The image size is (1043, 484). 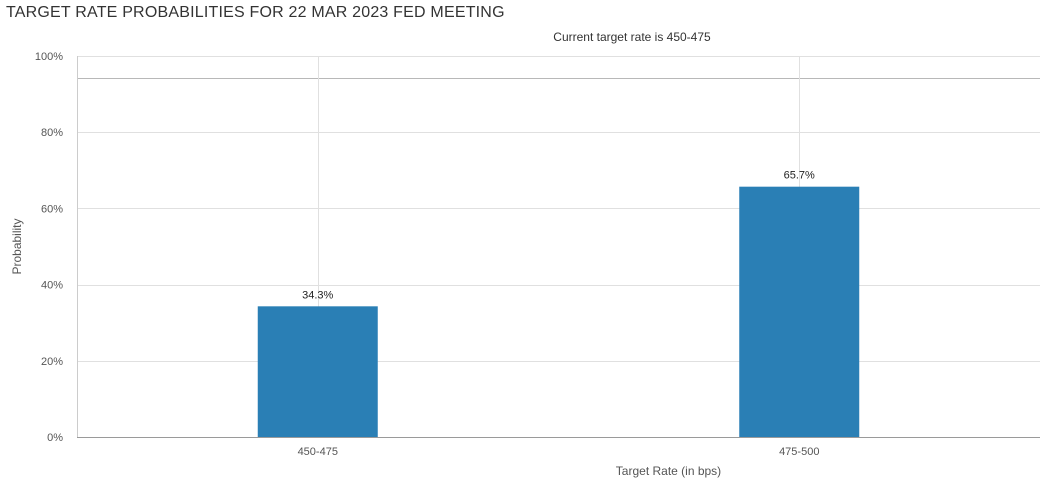 What do you see at coordinates (52, 362) in the screenshot?
I see `y-tick-label-1: 20%` at bounding box center [52, 362].